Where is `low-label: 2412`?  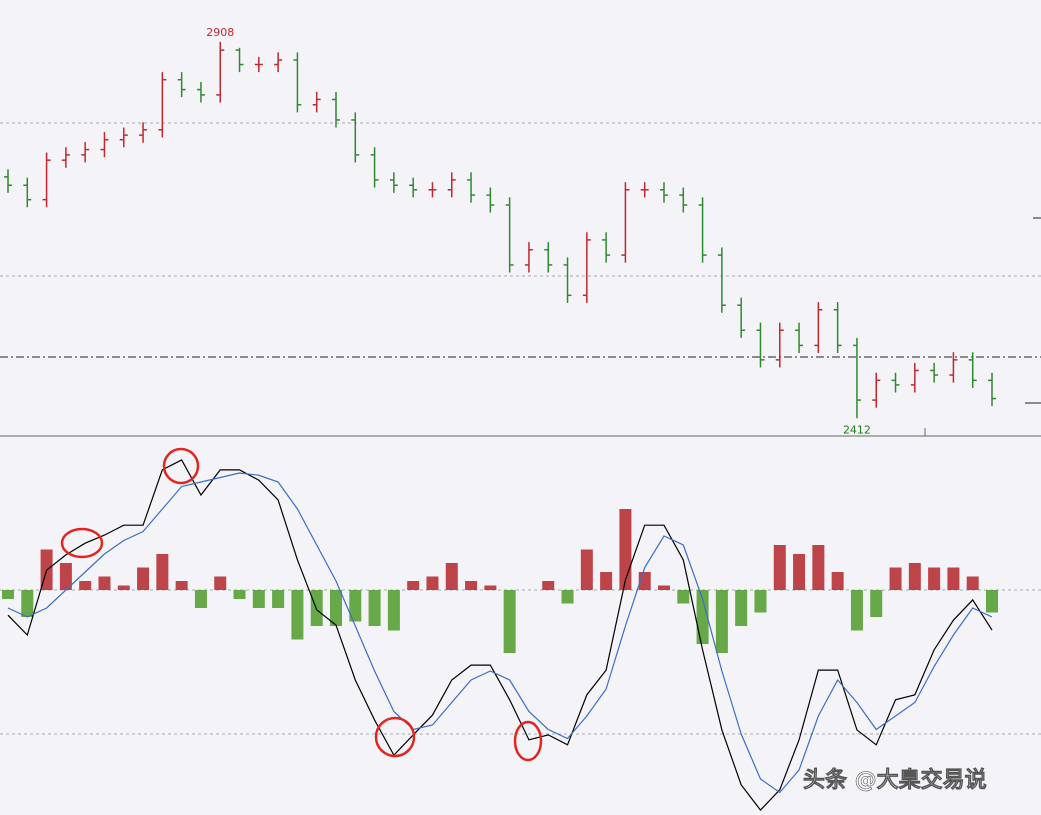 low-label: 2412 is located at coordinates (857, 429).